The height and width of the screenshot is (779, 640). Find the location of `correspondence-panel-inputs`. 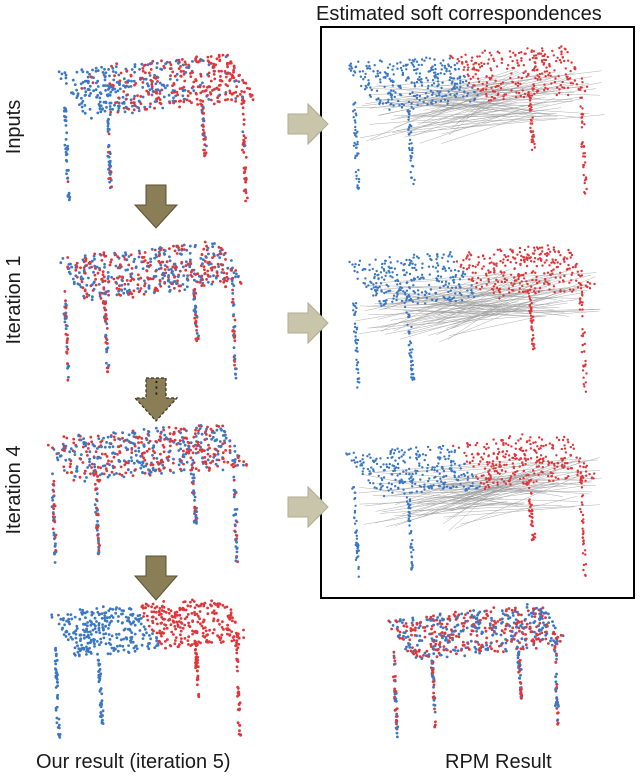

correspondence-panel-inputs is located at coordinates (476, 120).